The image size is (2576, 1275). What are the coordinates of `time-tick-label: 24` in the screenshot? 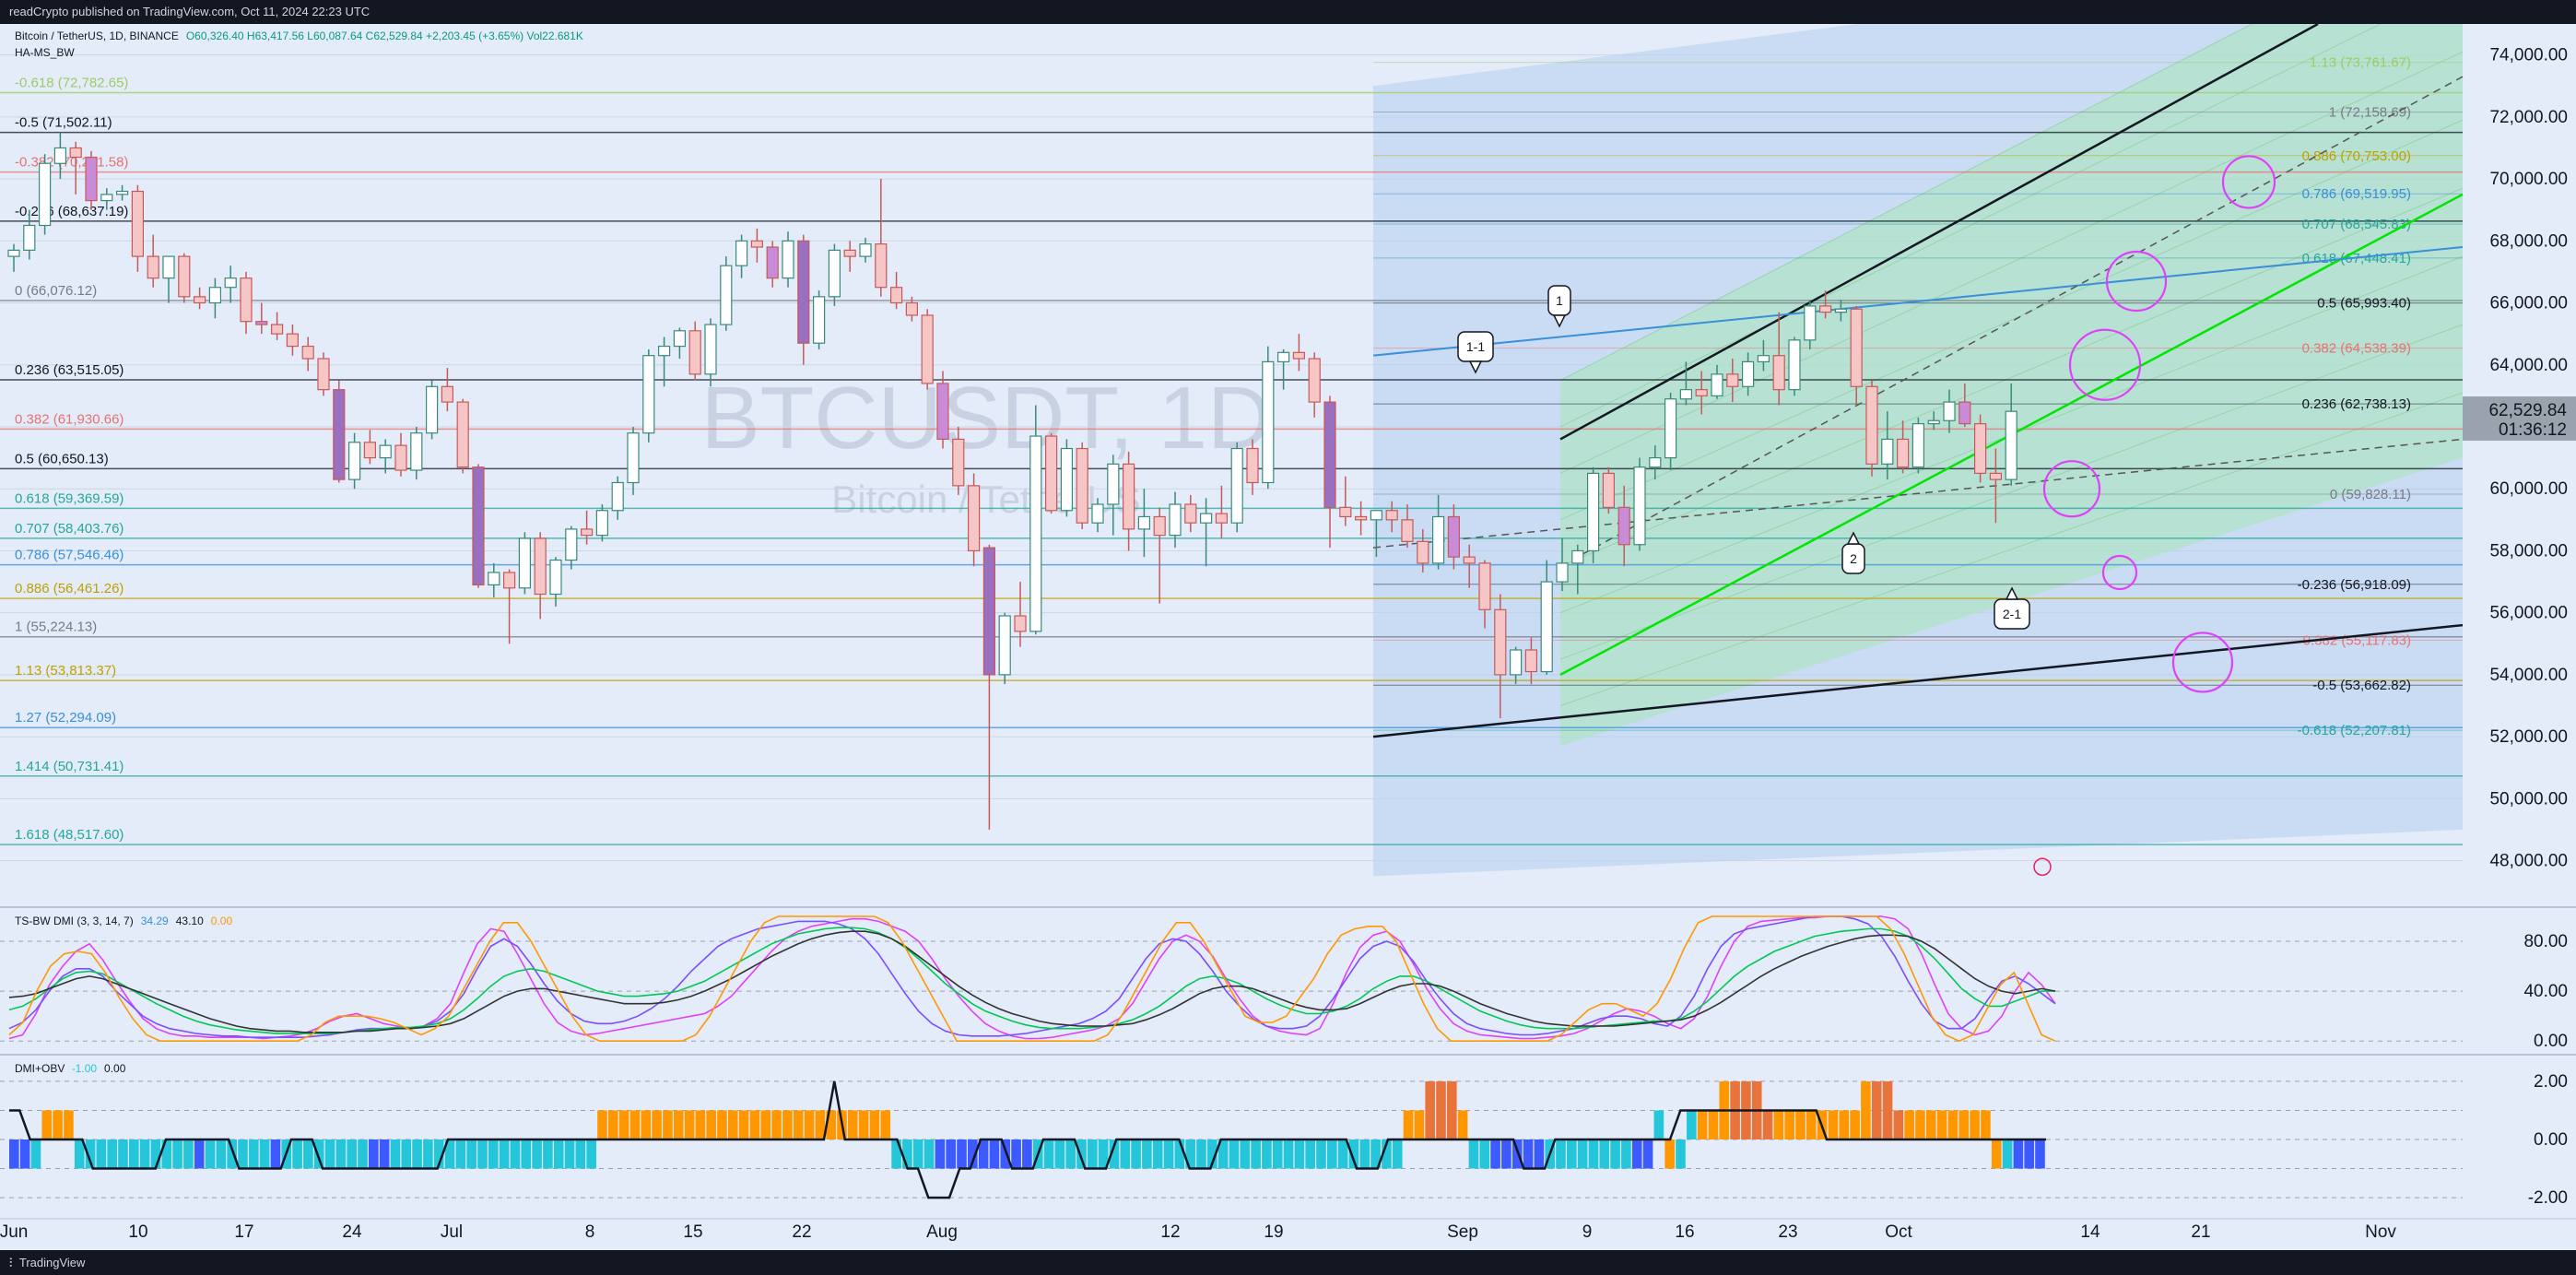 It's located at (352, 1232).